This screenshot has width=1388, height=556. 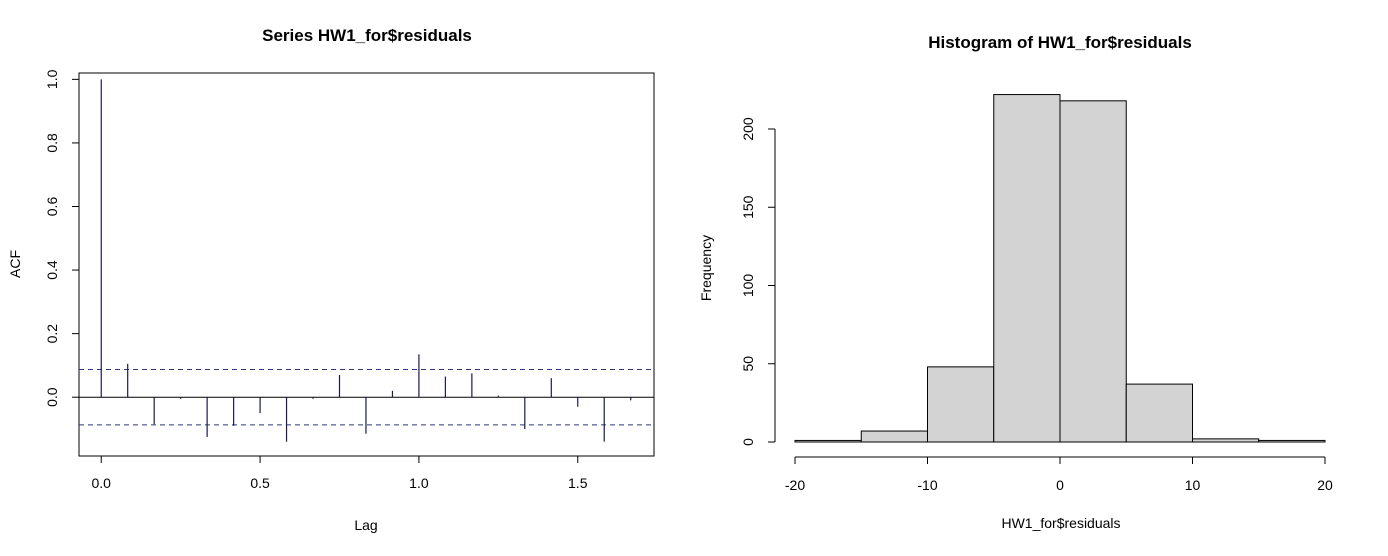 I want to click on acf-ytick-label: 0.0, so click(x=52, y=397).